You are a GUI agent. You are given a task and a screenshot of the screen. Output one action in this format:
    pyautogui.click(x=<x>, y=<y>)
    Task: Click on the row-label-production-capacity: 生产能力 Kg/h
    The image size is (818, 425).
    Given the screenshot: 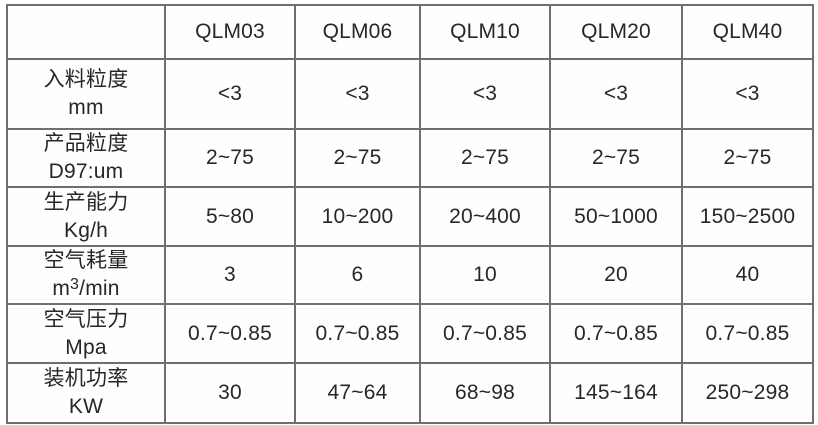 What is the action you would take?
    pyautogui.click(x=86, y=216)
    